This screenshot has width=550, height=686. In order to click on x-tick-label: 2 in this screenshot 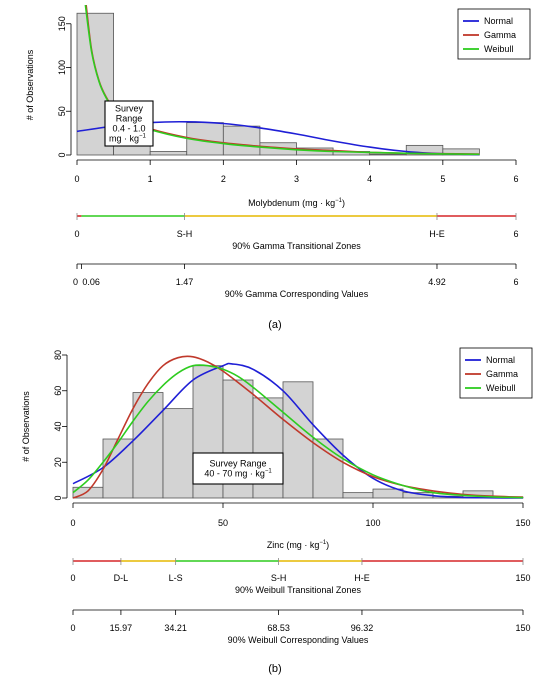, I will do `click(223, 179)`.